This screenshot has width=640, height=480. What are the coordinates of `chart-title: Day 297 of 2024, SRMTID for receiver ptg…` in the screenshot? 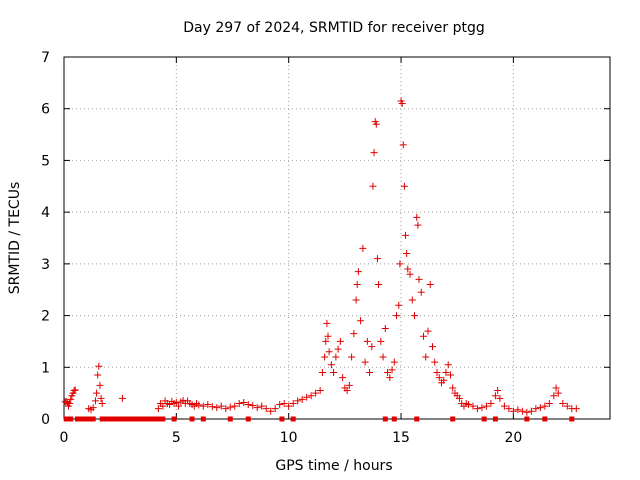 It's located at (334, 28).